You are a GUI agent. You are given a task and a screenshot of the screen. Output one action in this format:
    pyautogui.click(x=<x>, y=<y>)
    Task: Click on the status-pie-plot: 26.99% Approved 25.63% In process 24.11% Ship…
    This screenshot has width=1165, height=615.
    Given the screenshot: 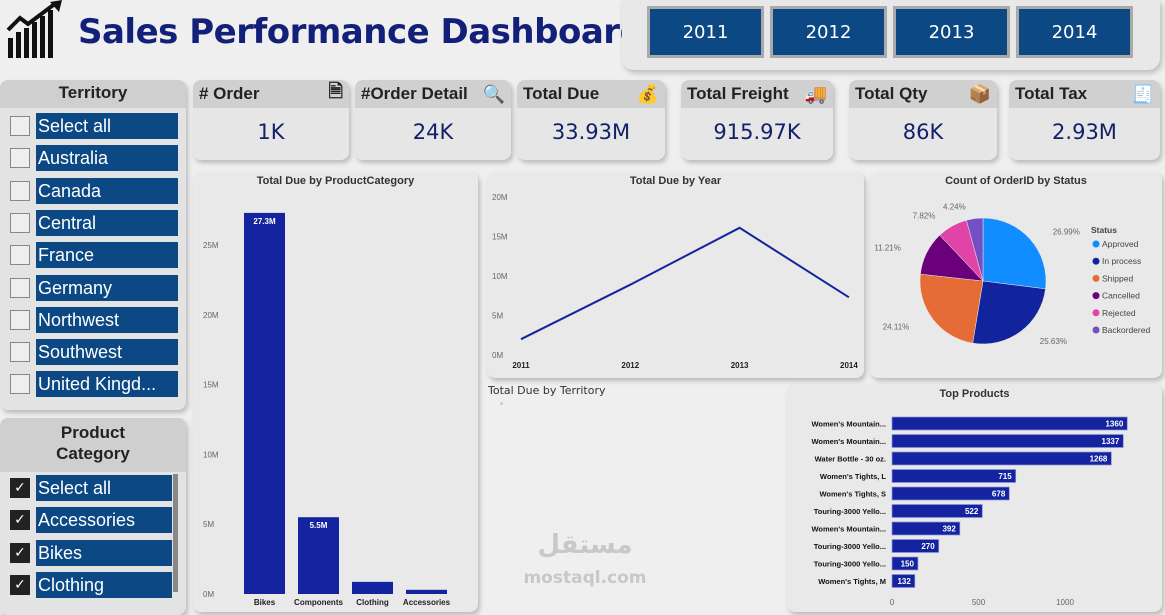 What is the action you would take?
    pyautogui.click(x=1012, y=274)
    